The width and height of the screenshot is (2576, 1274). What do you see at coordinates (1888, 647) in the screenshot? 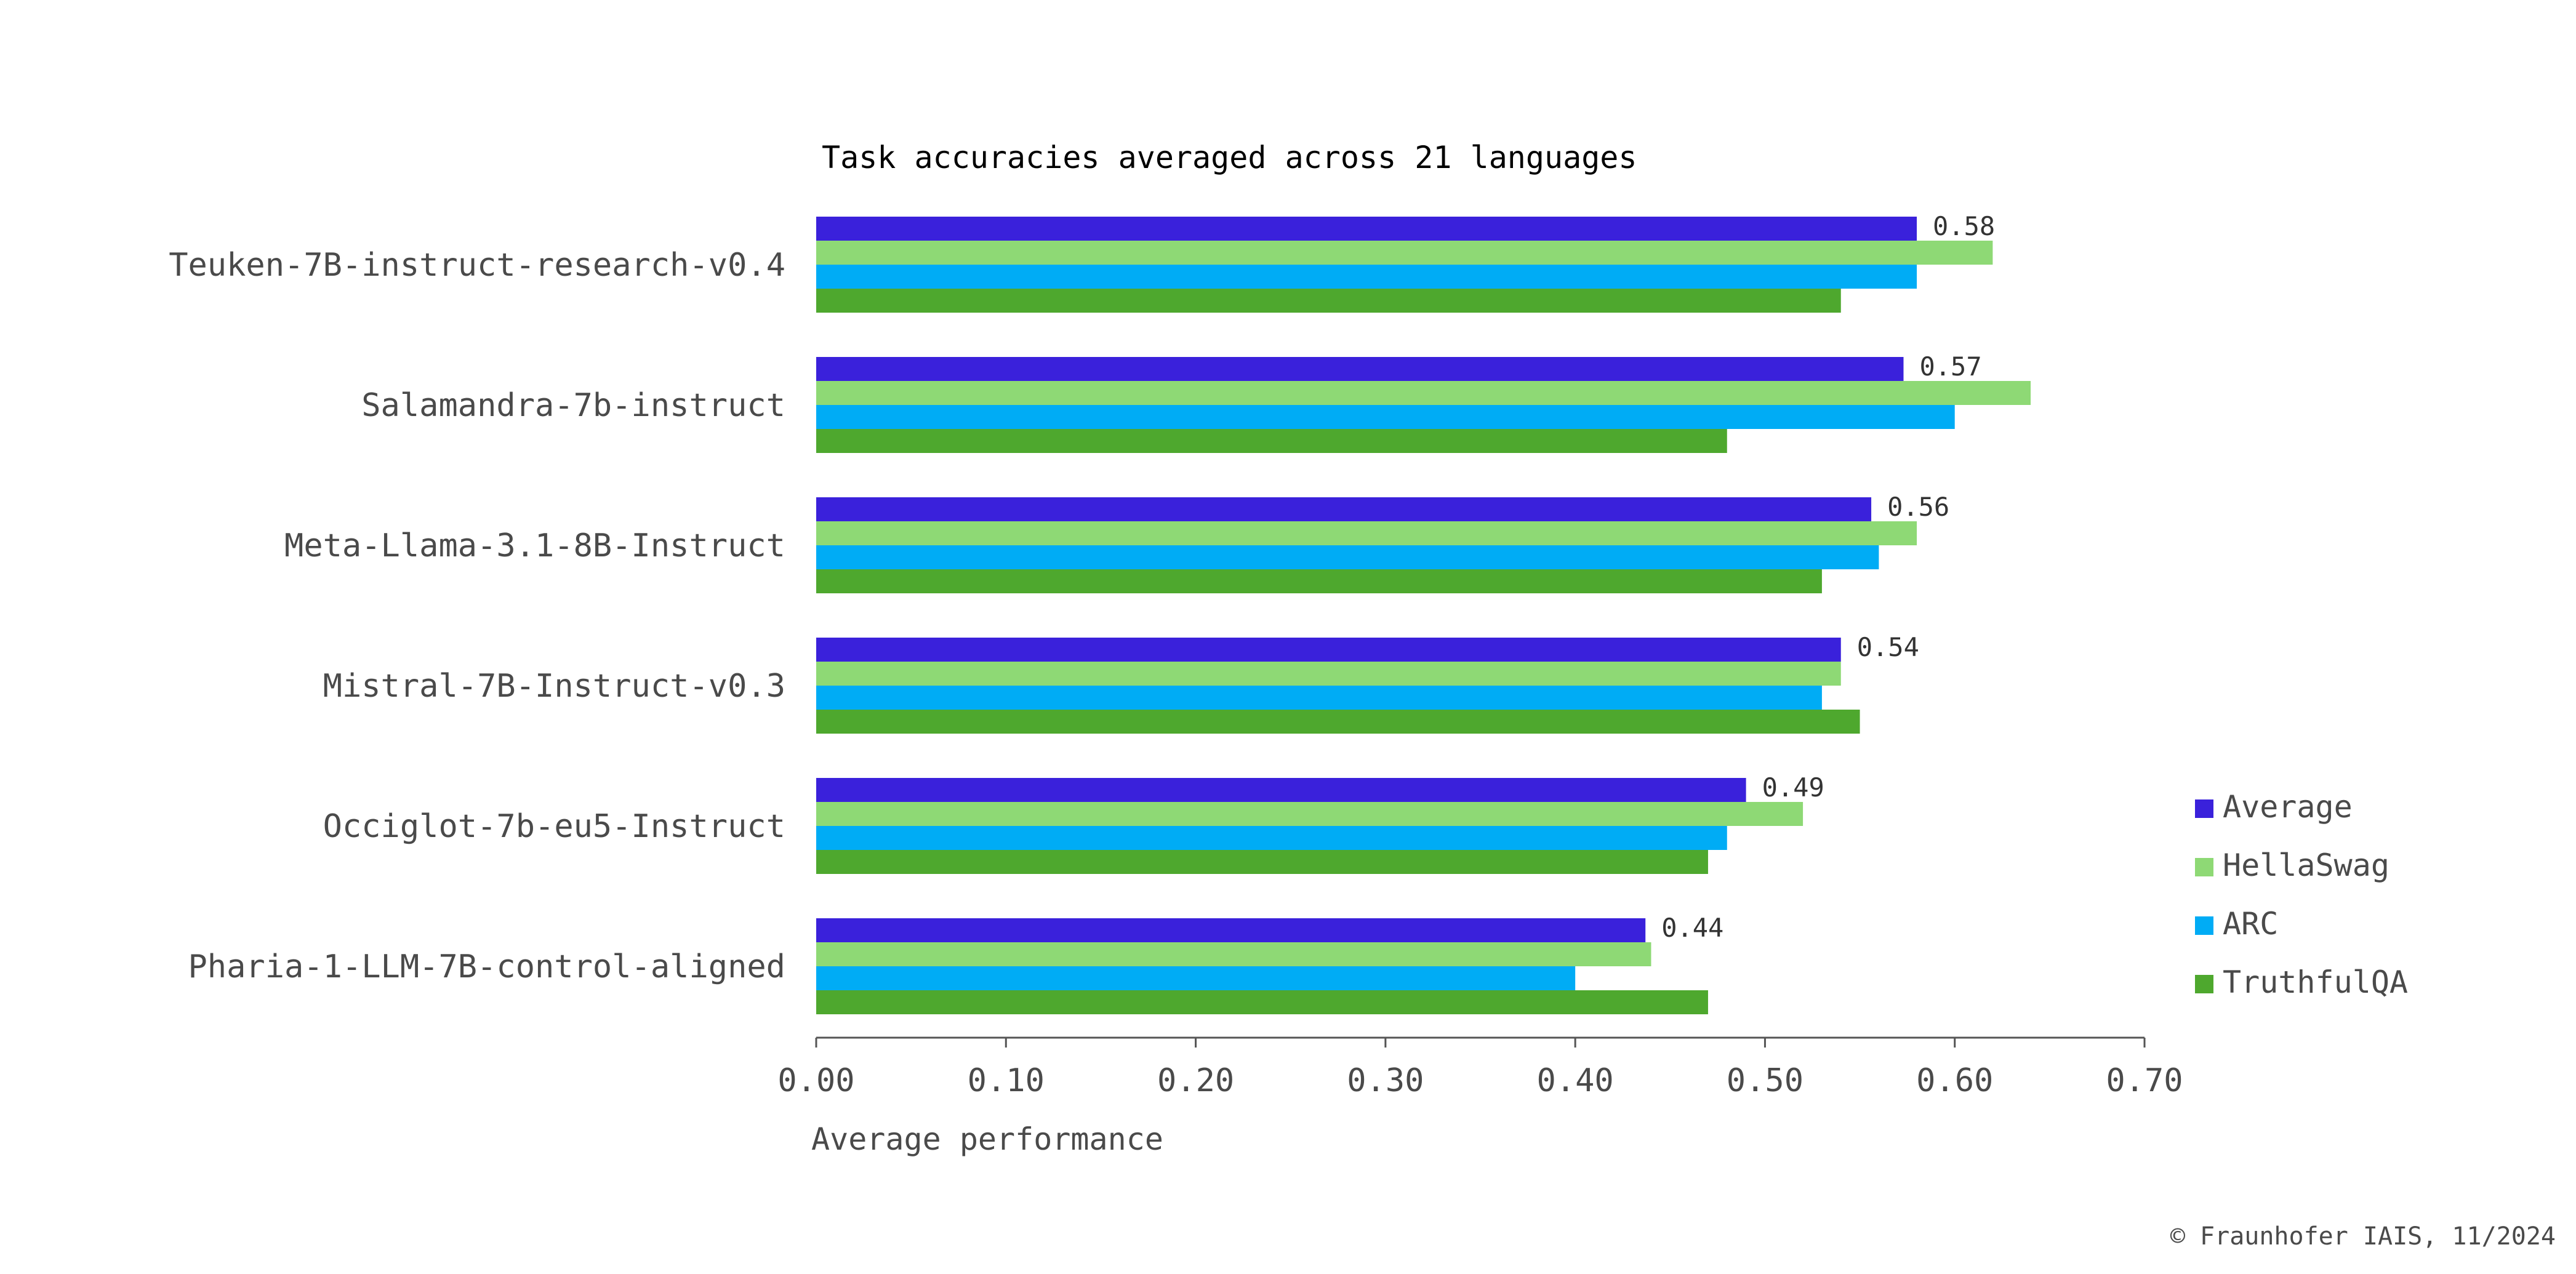
I see `data-label: 0.54` at bounding box center [1888, 647].